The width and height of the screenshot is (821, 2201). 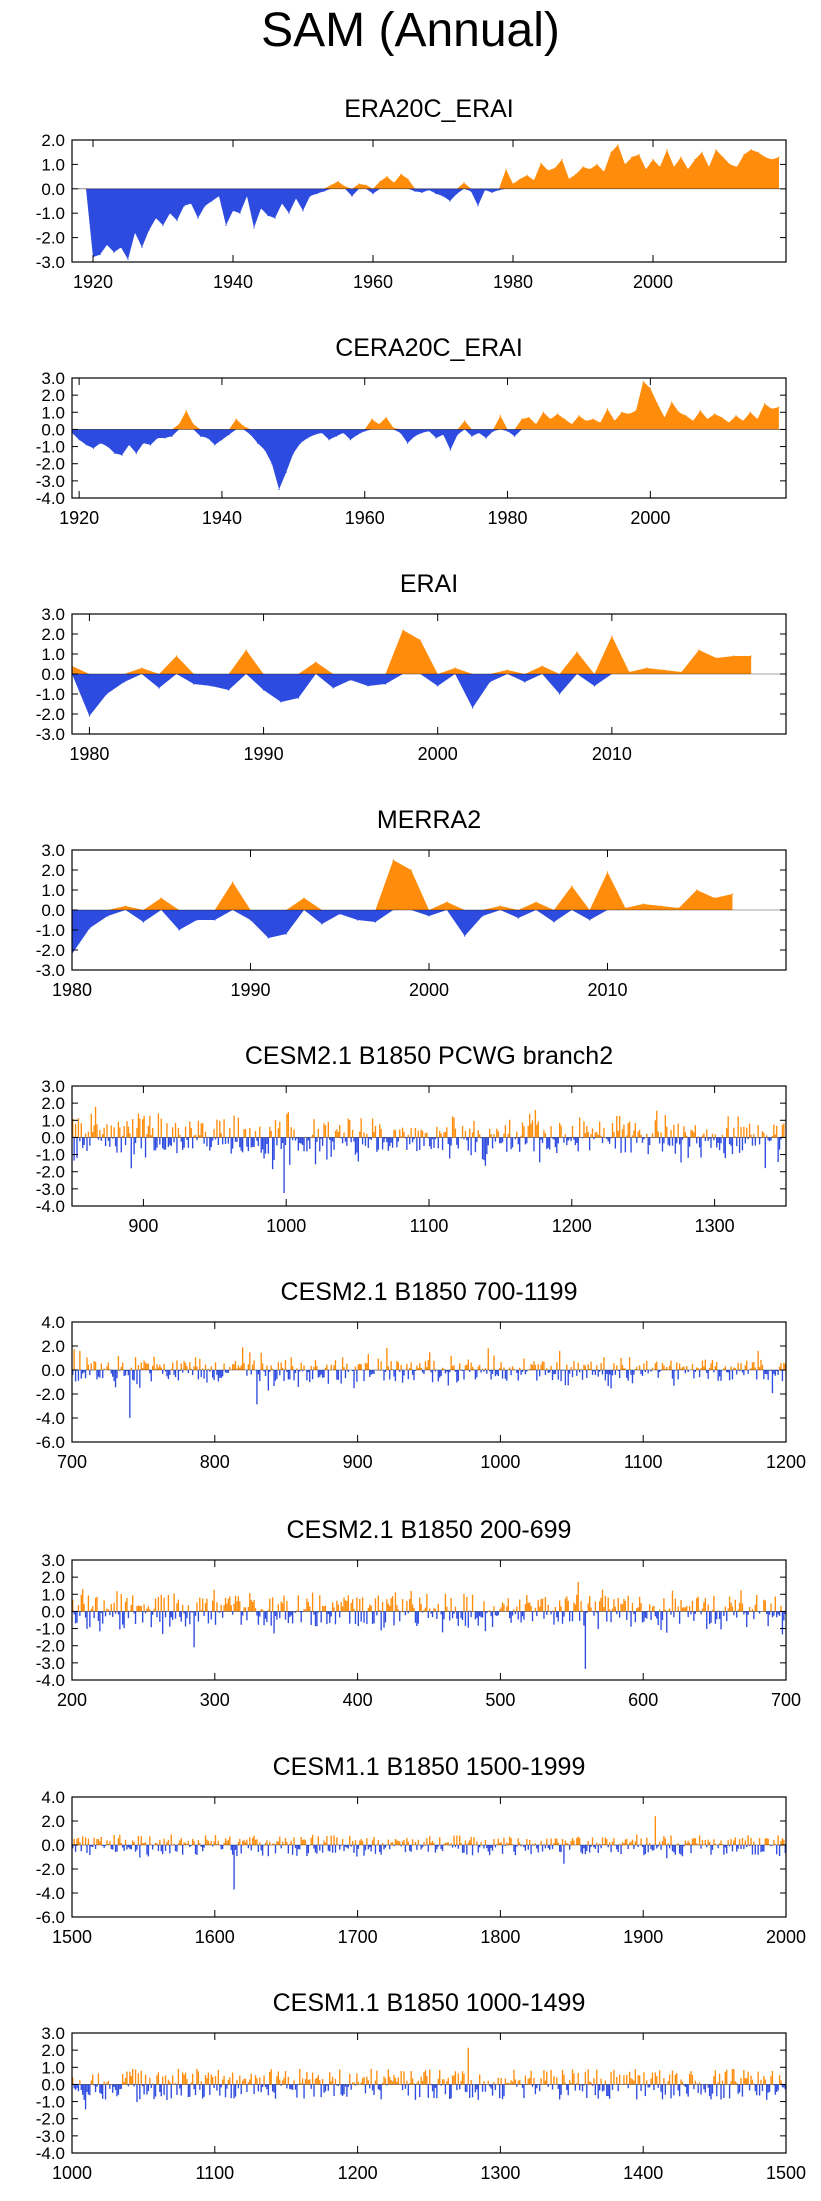 What do you see at coordinates (53, 164) in the screenshot?
I see `y-tick-label: 1.0` at bounding box center [53, 164].